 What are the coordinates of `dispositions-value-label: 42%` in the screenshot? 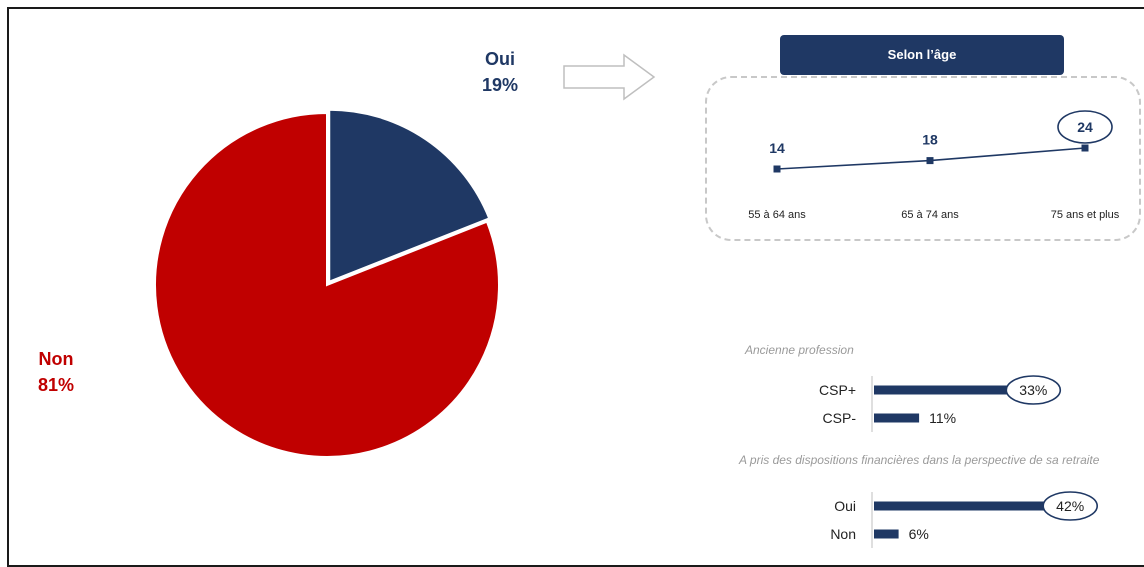 It's located at (1070, 506).